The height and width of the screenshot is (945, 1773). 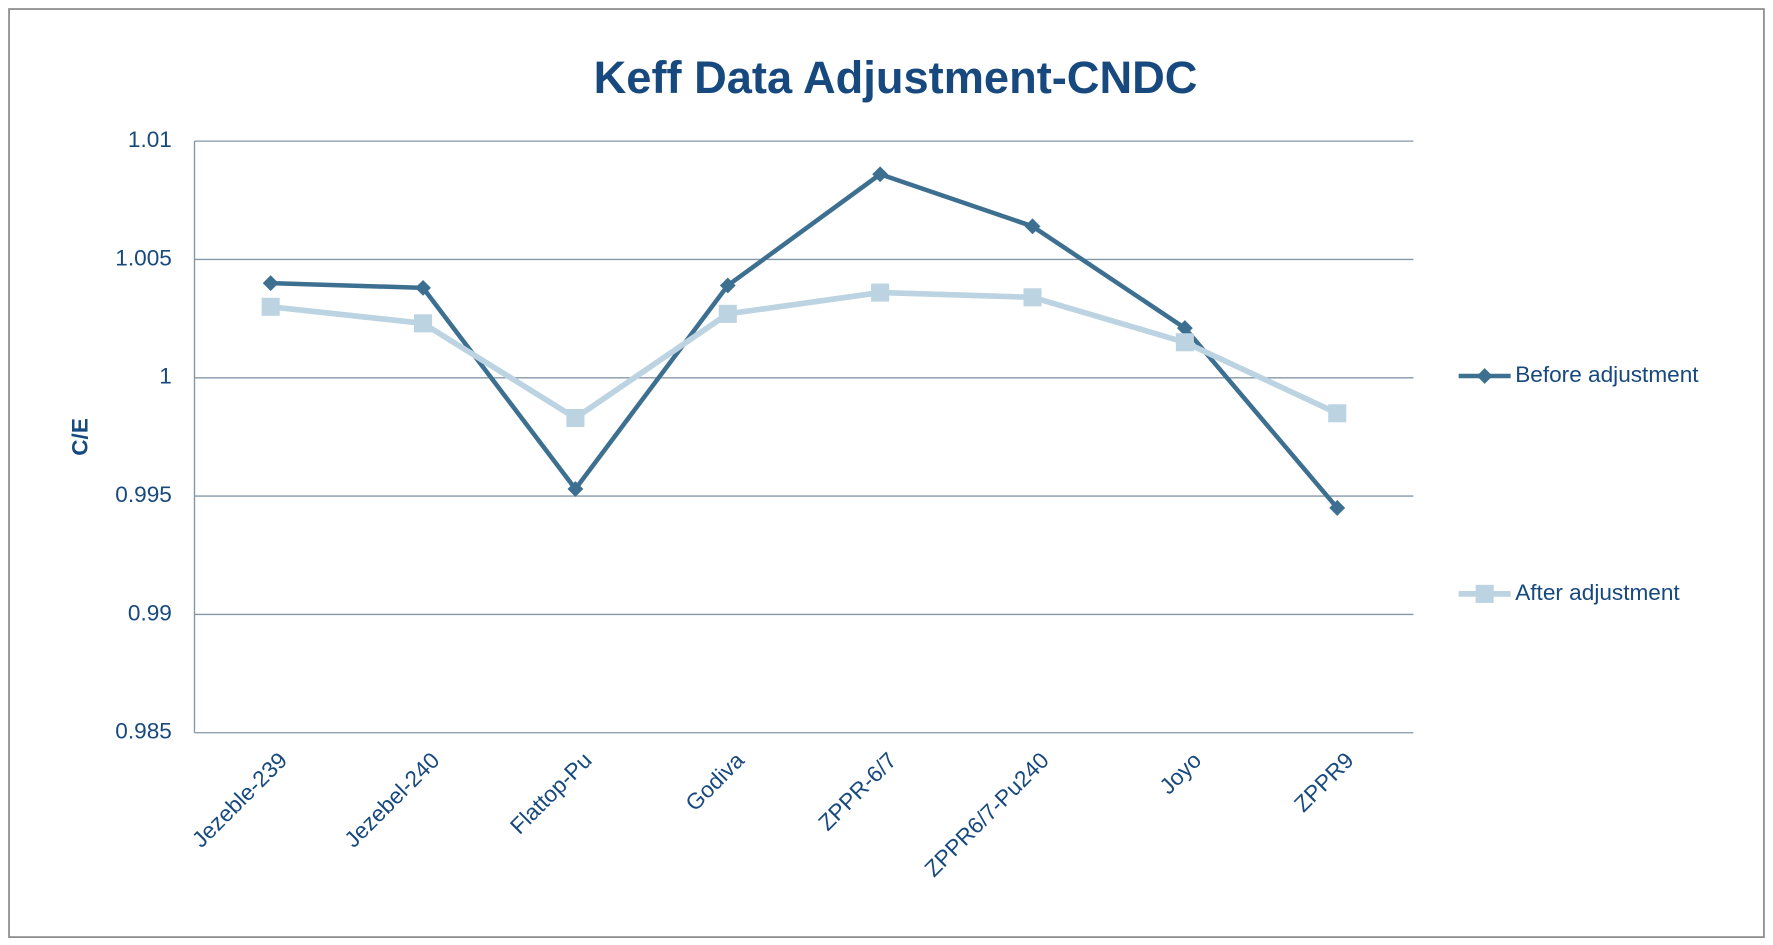 I want to click on legend-marker, so click(x=1484, y=593).